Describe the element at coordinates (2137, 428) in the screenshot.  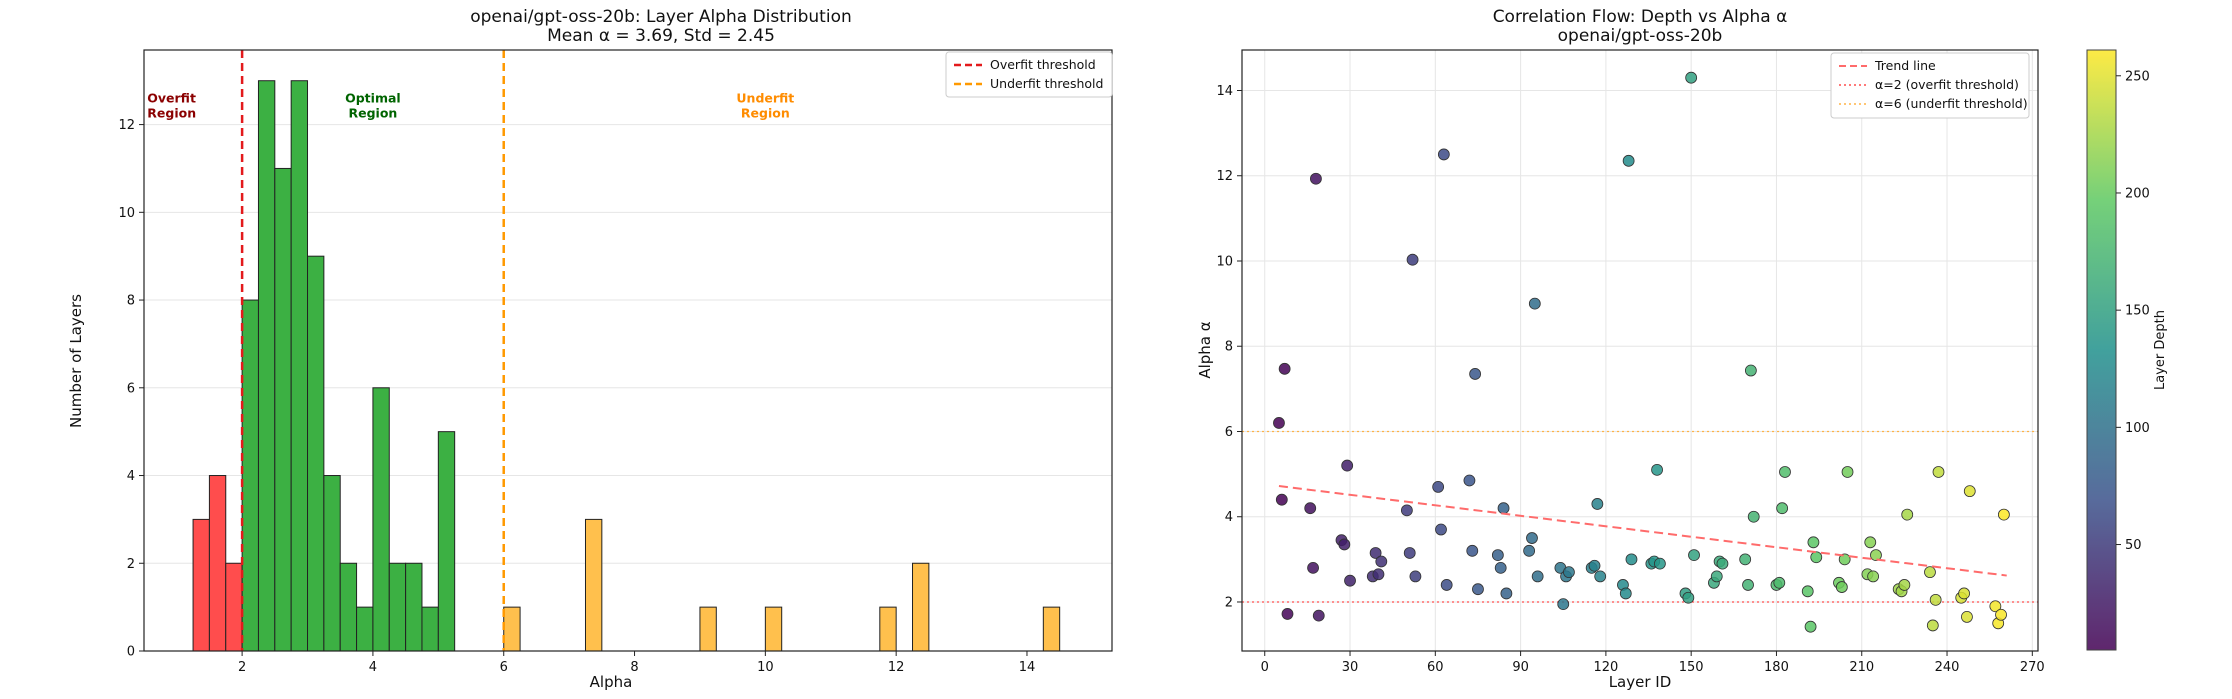
I see `colorbar-tick-label: 100` at that location.